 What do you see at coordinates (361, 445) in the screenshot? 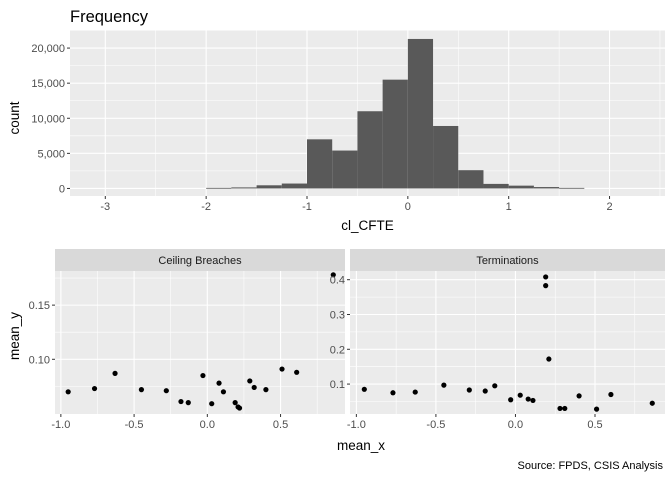
I see `facet-x-axis-title: mean_x` at bounding box center [361, 445].